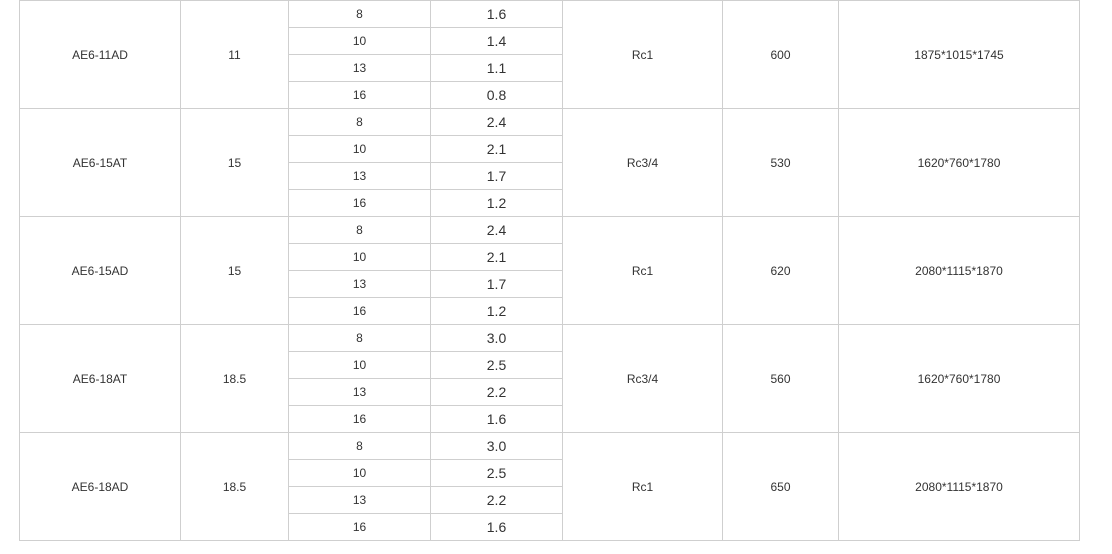  I want to click on weight-cell: 620, so click(780, 270).